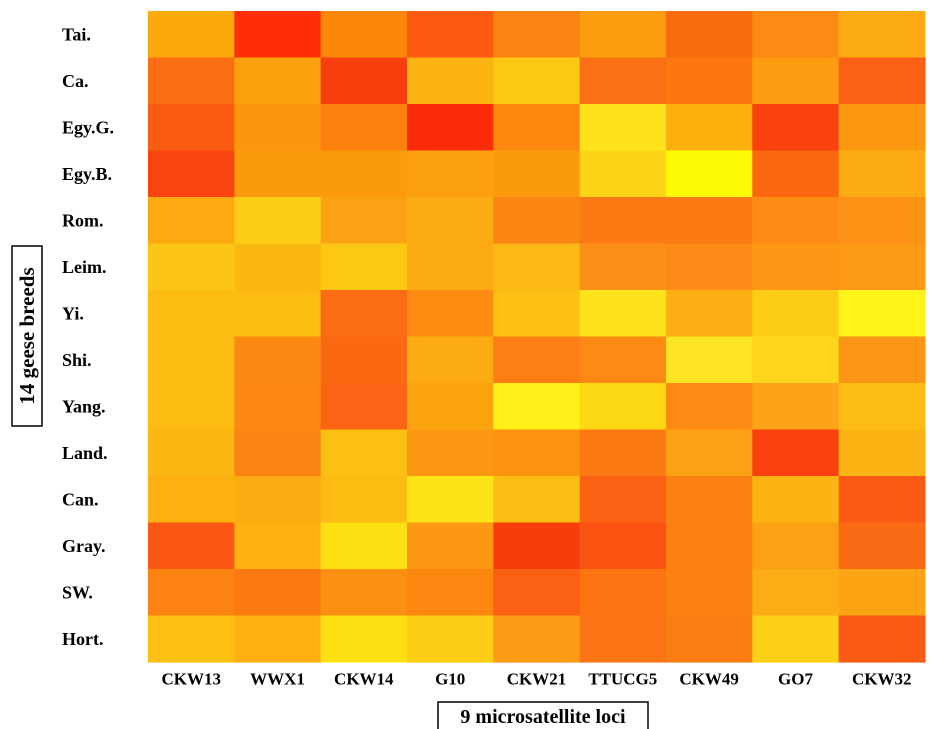  Describe the element at coordinates (77, 592) in the screenshot. I see `y-tick-label: SW.` at that location.